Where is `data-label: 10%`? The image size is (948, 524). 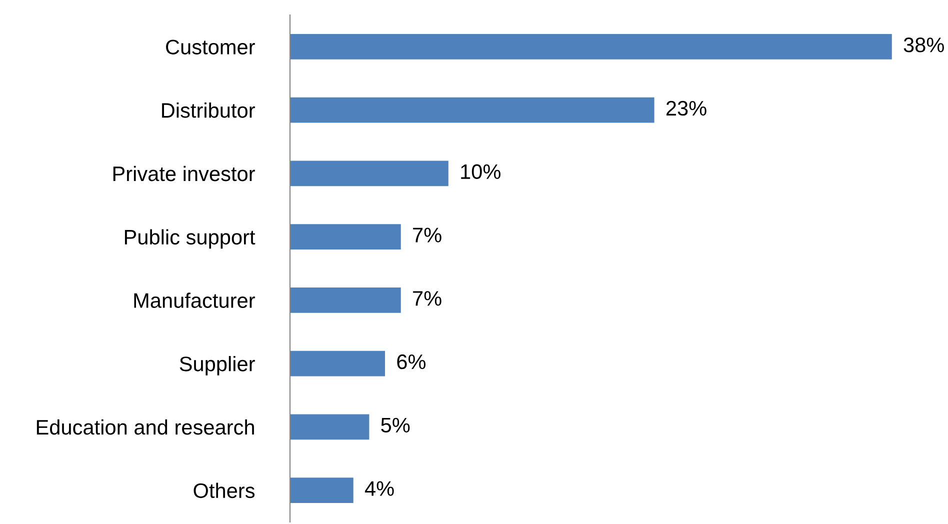
data-label: 10% is located at coordinates (480, 172).